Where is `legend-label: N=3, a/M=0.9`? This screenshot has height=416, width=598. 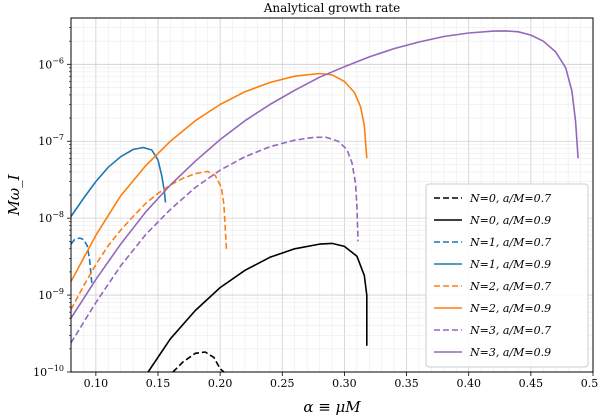 legend-label: N=3, a/M=0.9 is located at coordinates (510, 352).